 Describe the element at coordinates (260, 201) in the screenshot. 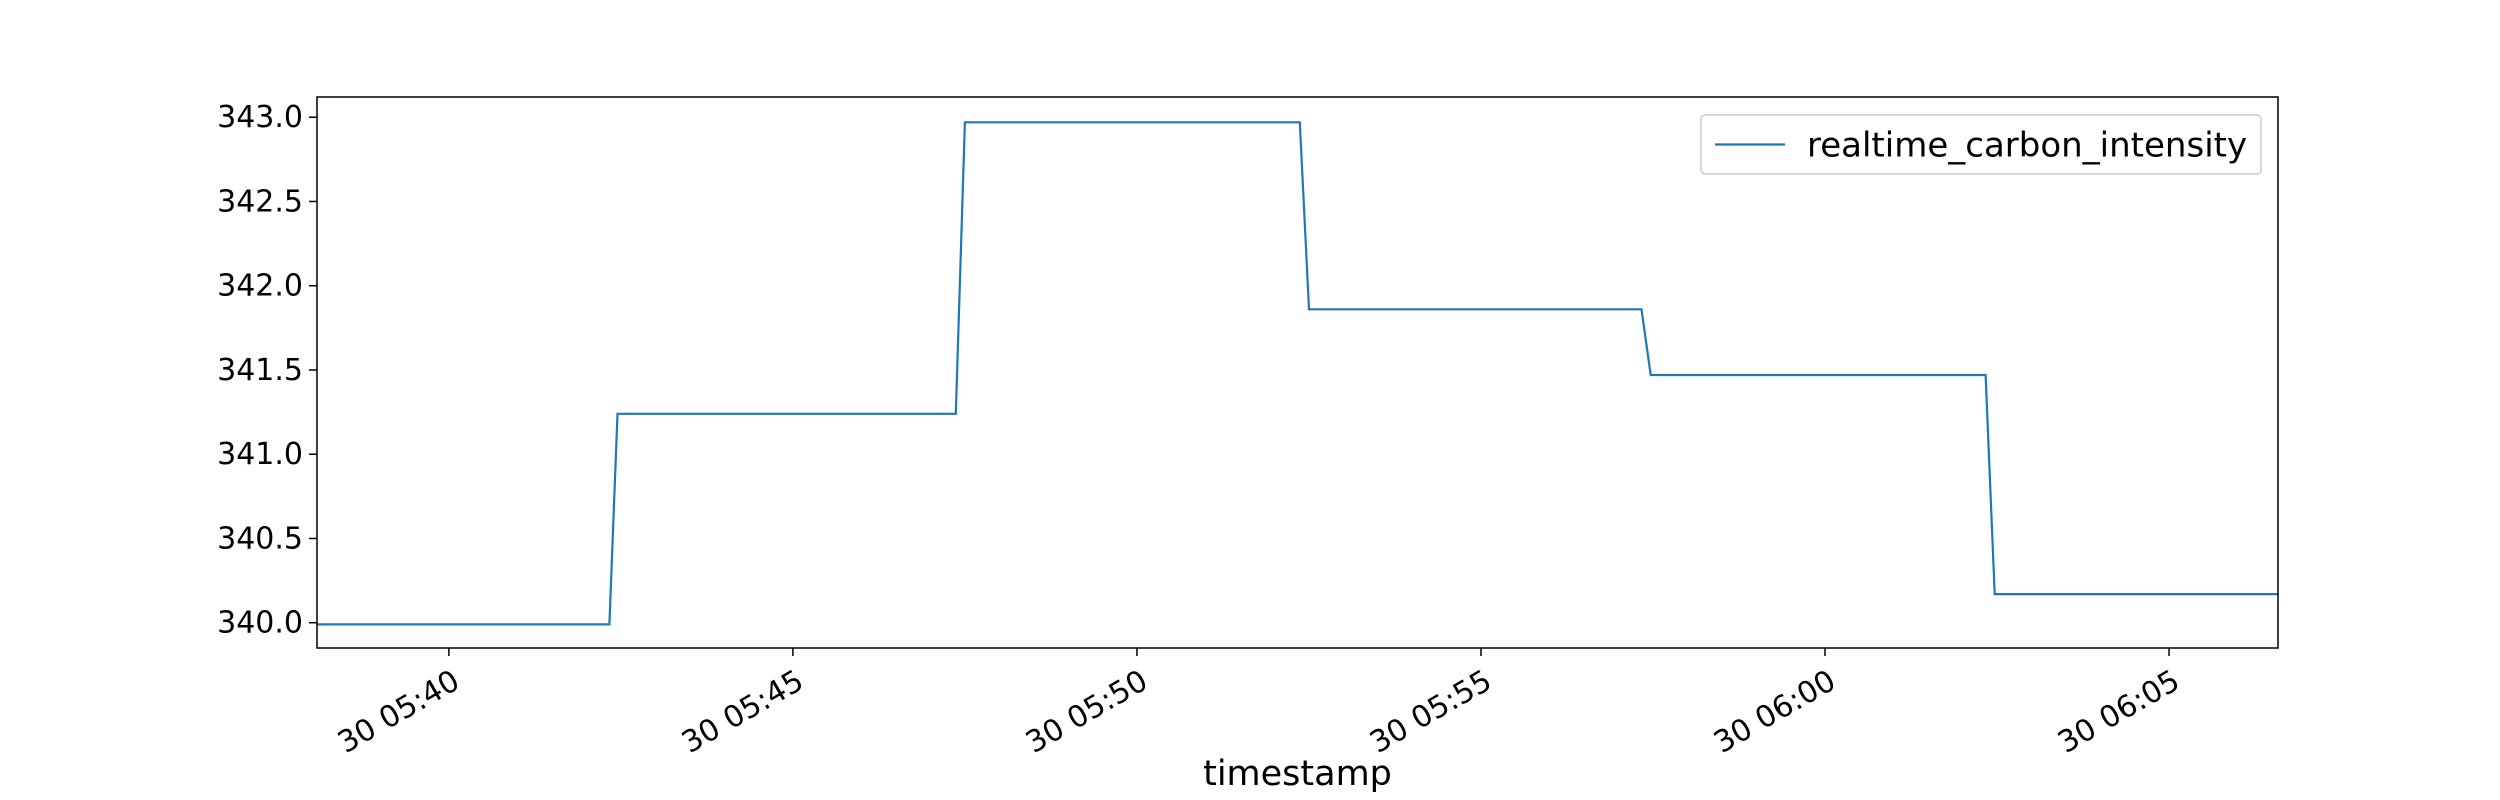

I see `y-tick-label: 342.5` at that location.